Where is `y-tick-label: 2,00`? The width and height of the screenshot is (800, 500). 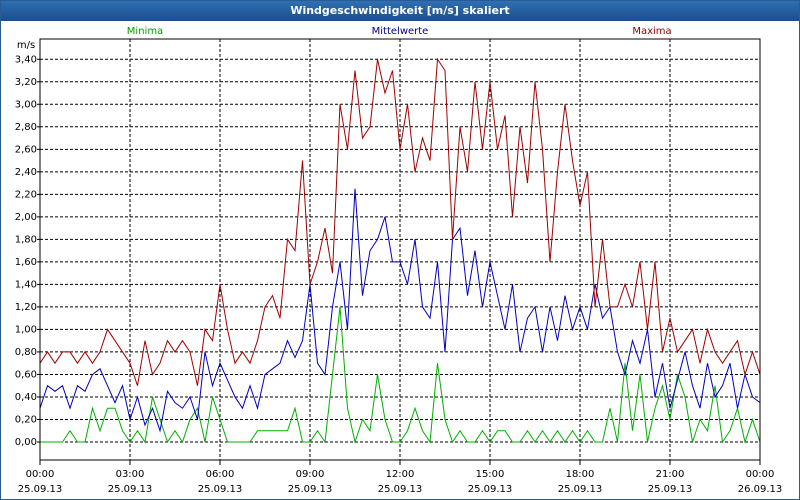
y-tick-label: 2,00 is located at coordinates (26, 217).